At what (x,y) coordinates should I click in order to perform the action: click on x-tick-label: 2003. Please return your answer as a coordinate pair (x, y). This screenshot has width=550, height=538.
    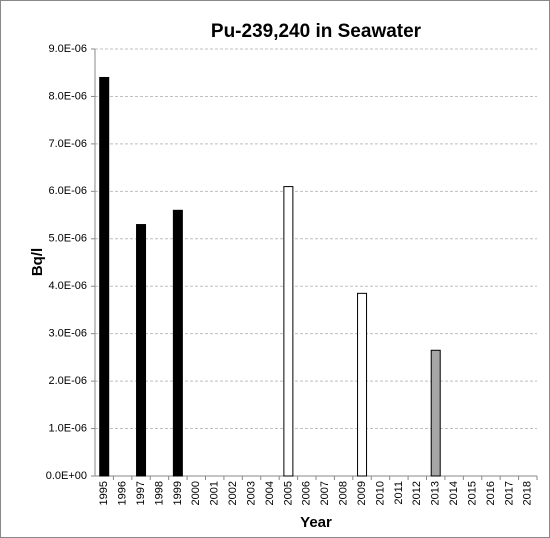
    Looking at the image, I should click on (251, 493).